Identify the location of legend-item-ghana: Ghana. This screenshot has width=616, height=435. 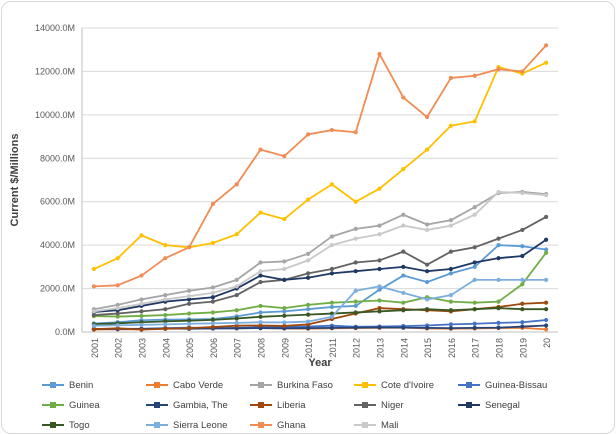
(302, 424).